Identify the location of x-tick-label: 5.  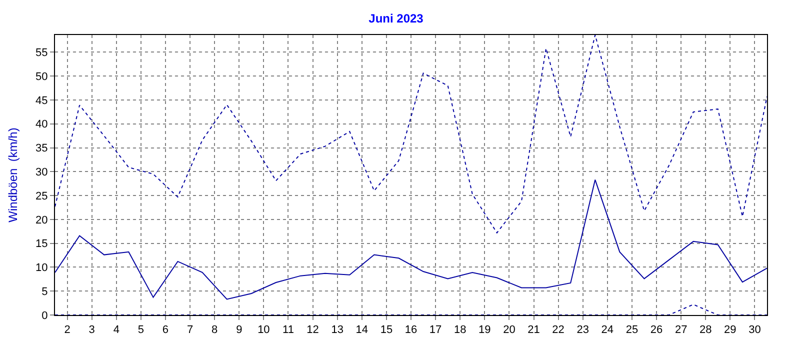
(141, 330).